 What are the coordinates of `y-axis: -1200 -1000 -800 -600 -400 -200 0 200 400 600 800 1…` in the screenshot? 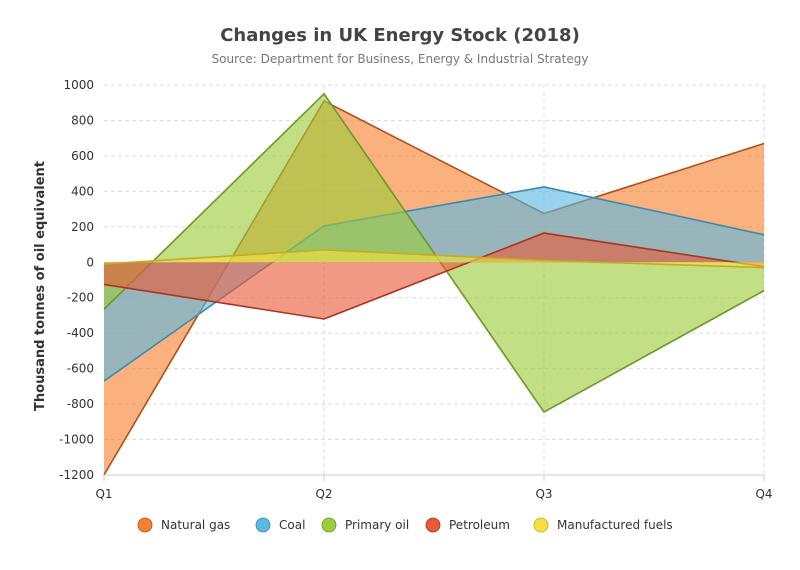 It's located at (76, 280).